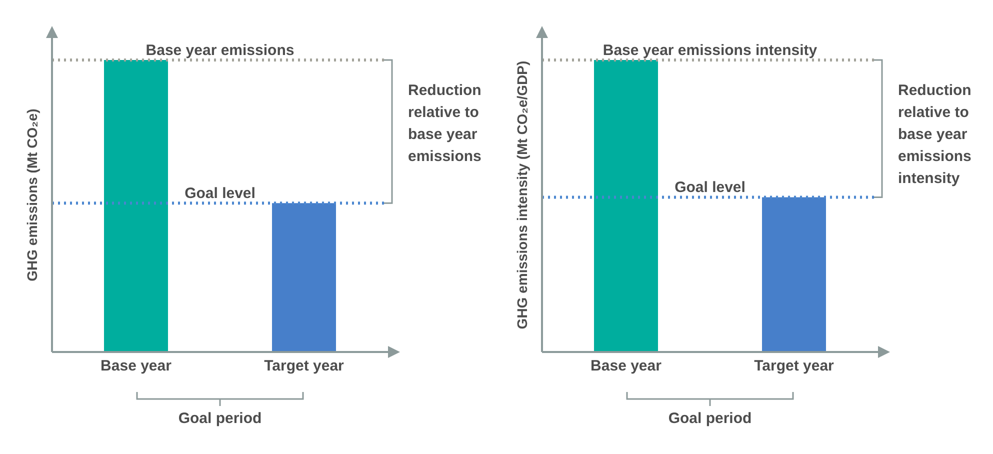 The height and width of the screenshot is (454, 993). What do you see at coordinates (522, 195) in the screenshot?
I see `y-axis-title: GHG emissions intensity (Mt CO₂e/GDP)` at bounding box center [522, 195].